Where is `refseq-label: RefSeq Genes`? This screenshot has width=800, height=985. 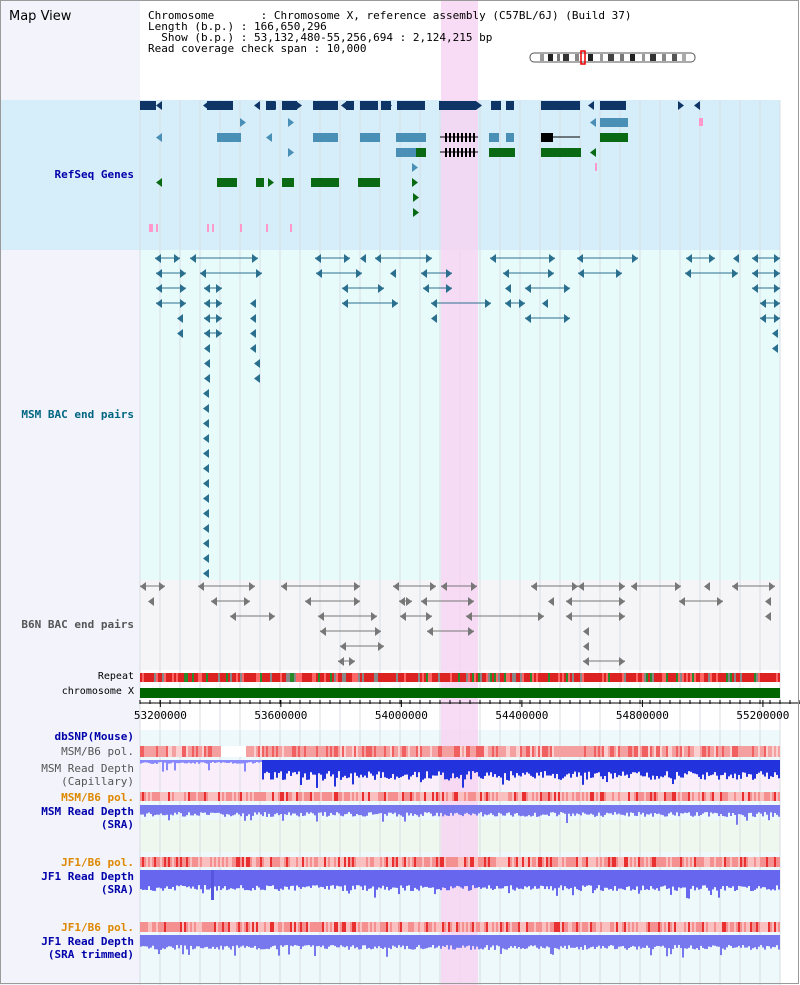
refseq-label: RefSeq Genes is located at coordinates (94, 174).